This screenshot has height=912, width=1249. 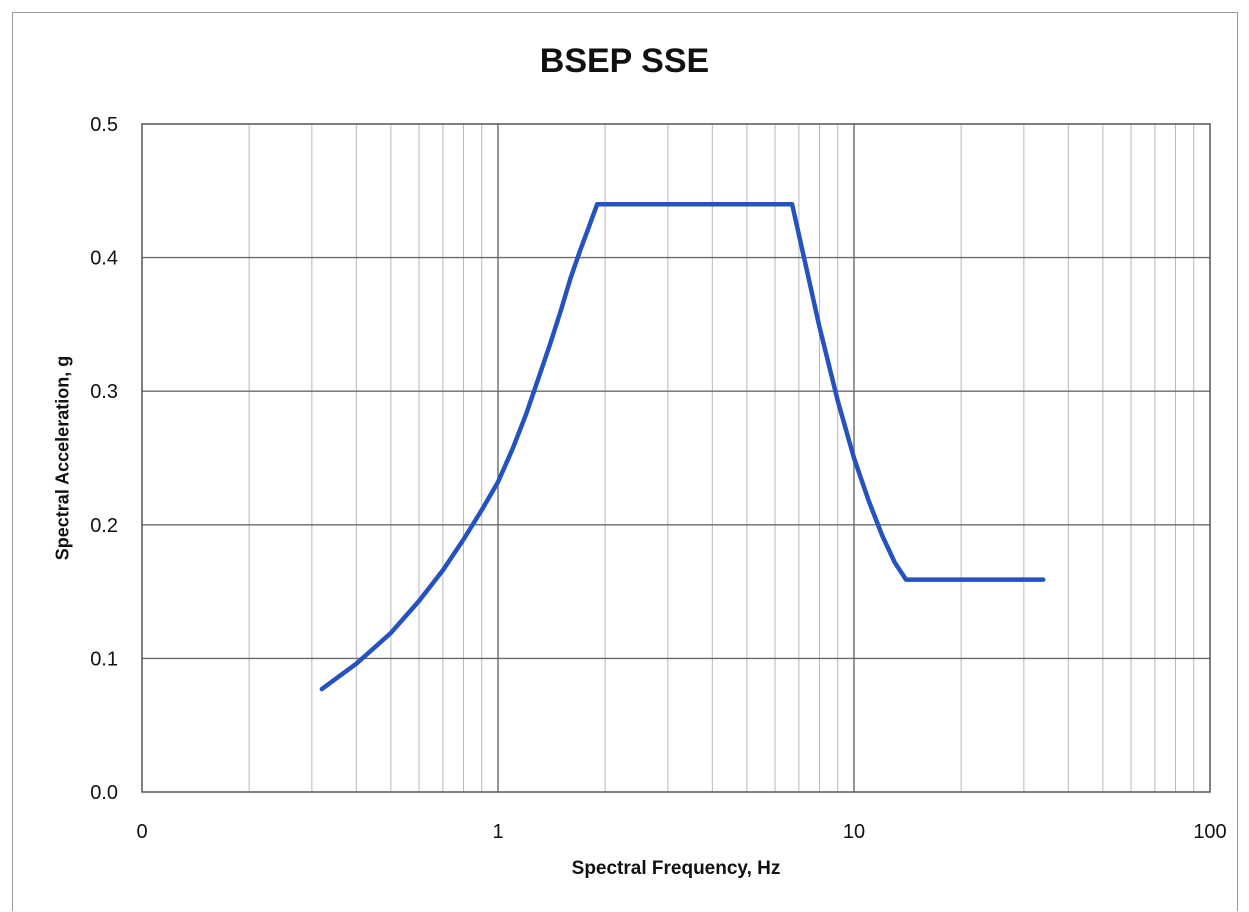 I want to click on x-tick-labels: 0 1 10 100, so click(x=681, y=832).